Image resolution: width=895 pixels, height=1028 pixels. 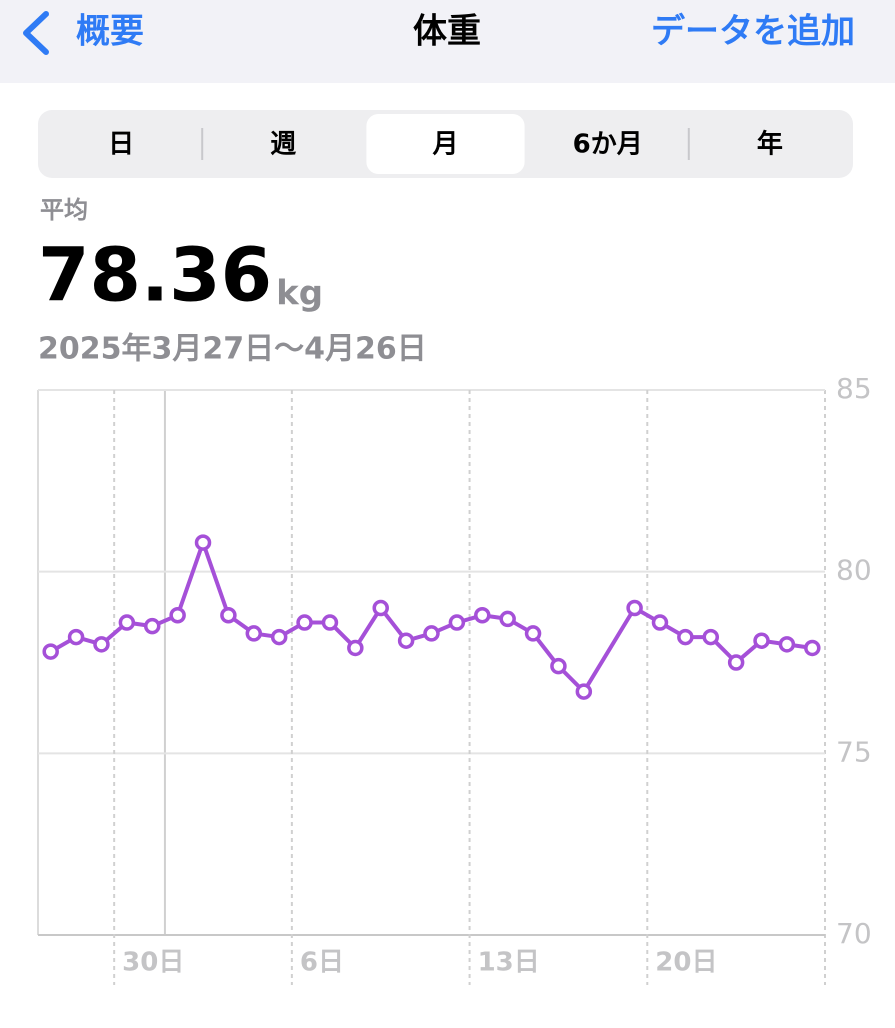 I want to click on x-tick-label: 30日, so click(x=153, y=963).